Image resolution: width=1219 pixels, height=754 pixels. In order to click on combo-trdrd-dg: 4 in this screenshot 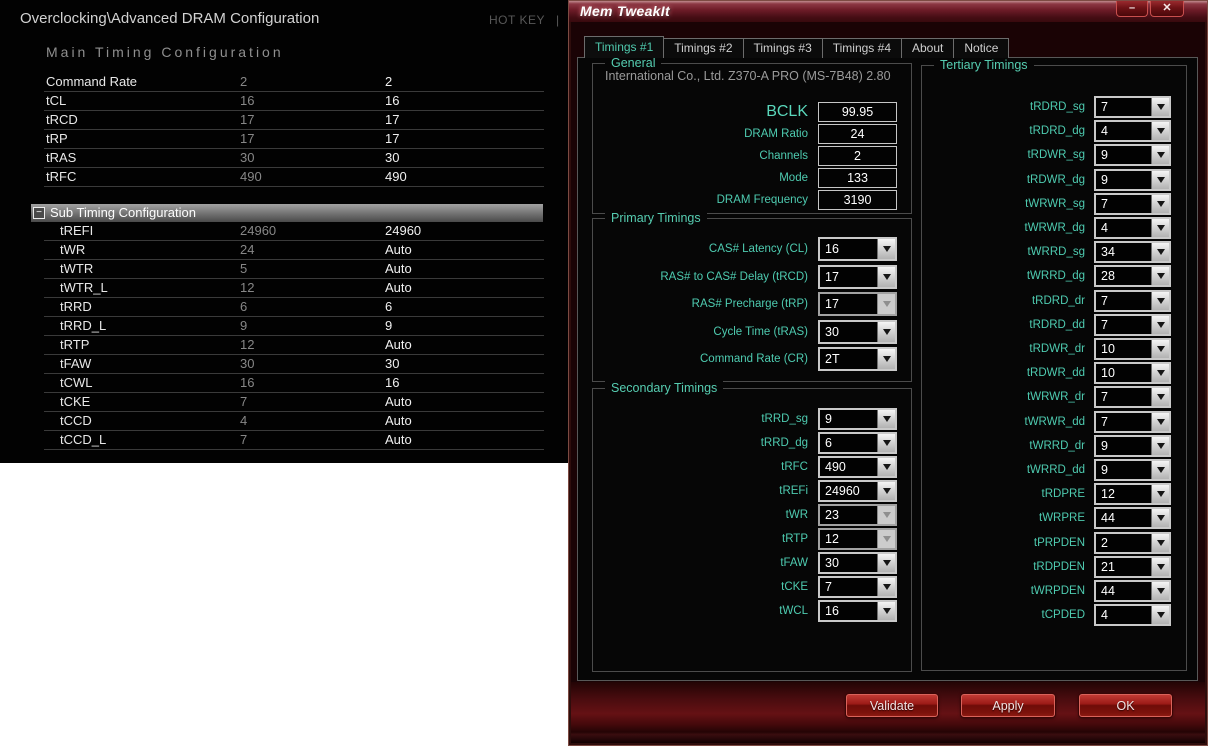, I will do `click(1132, 131)`.